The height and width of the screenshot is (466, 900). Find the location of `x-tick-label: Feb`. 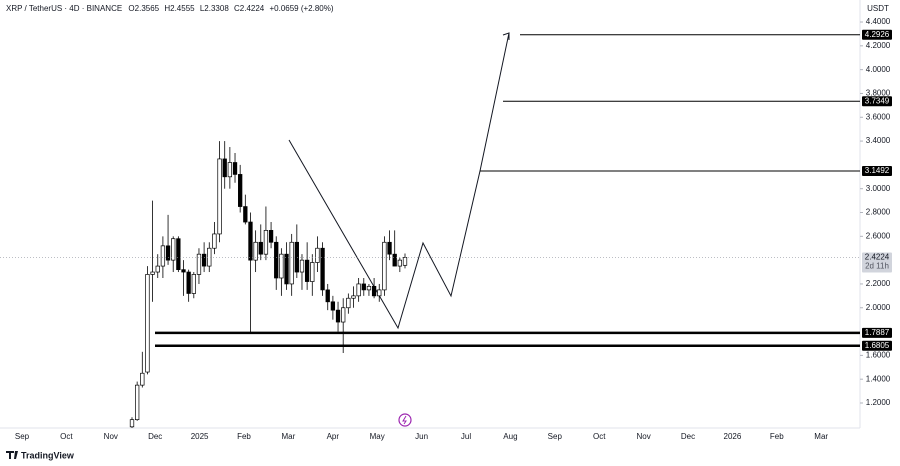

x-tick-label: Feb is located at coordinates (244, 436).